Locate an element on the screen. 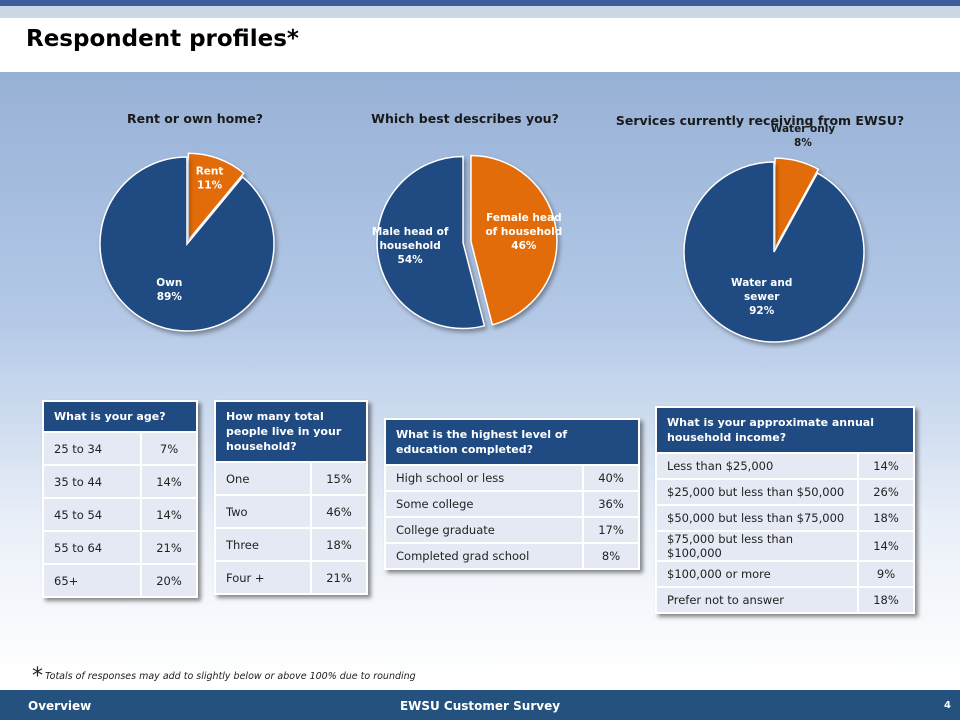 The image size is (960, 720). table-row: 35 to 44 14% is located at coordinates (120, 481).